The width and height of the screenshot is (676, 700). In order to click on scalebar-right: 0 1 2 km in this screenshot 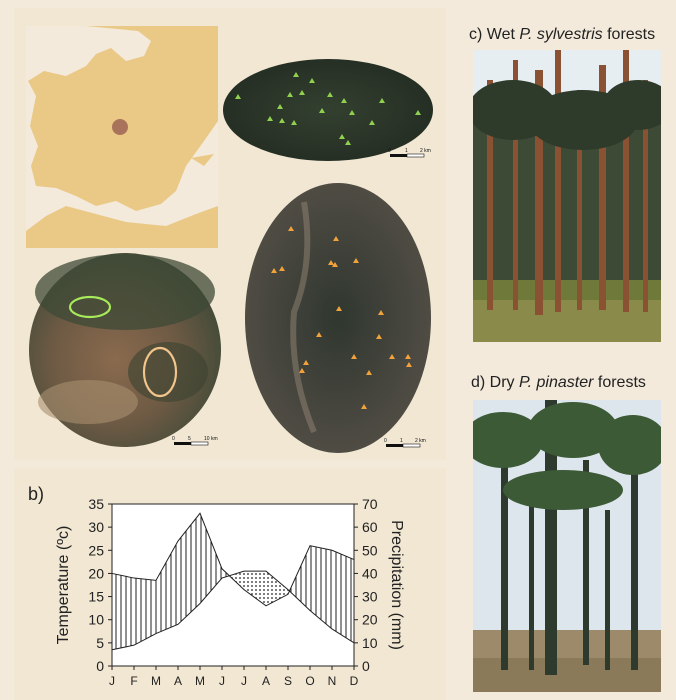, I will do `click(405, 442)`.